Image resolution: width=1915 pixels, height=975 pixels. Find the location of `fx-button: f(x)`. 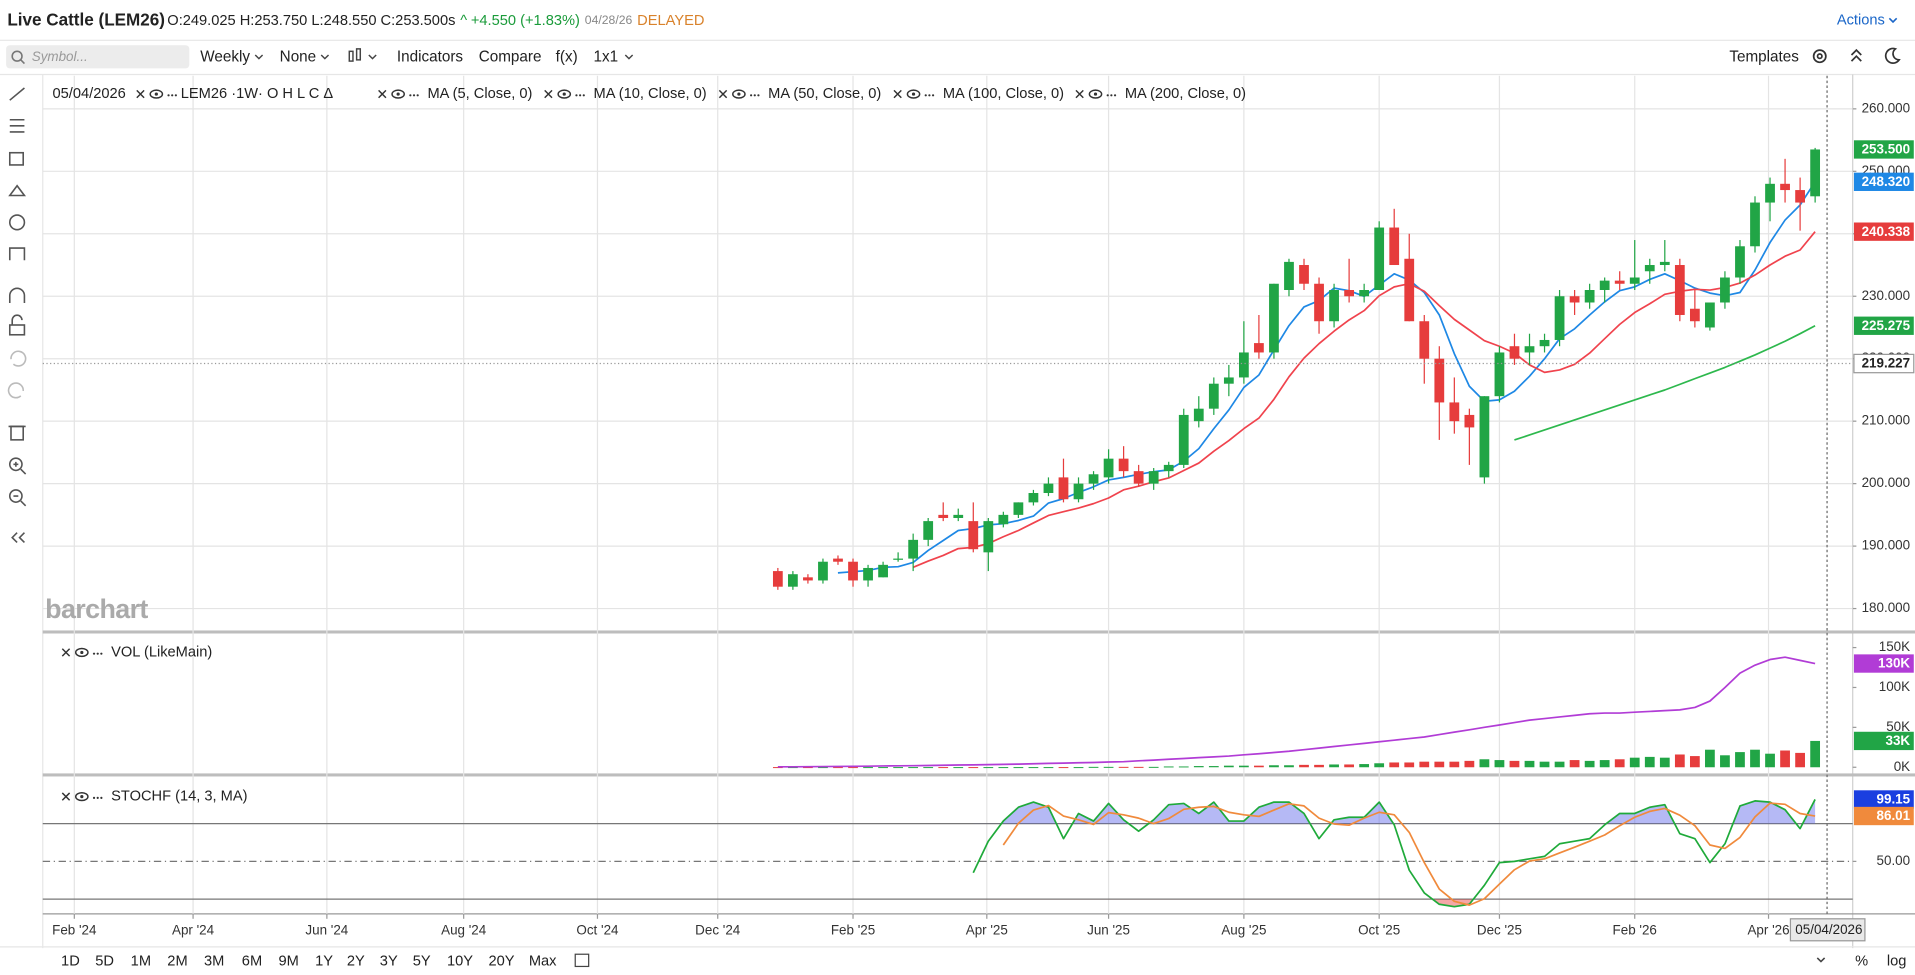

fx-button: f(x) is located at coordinates (567, 56).